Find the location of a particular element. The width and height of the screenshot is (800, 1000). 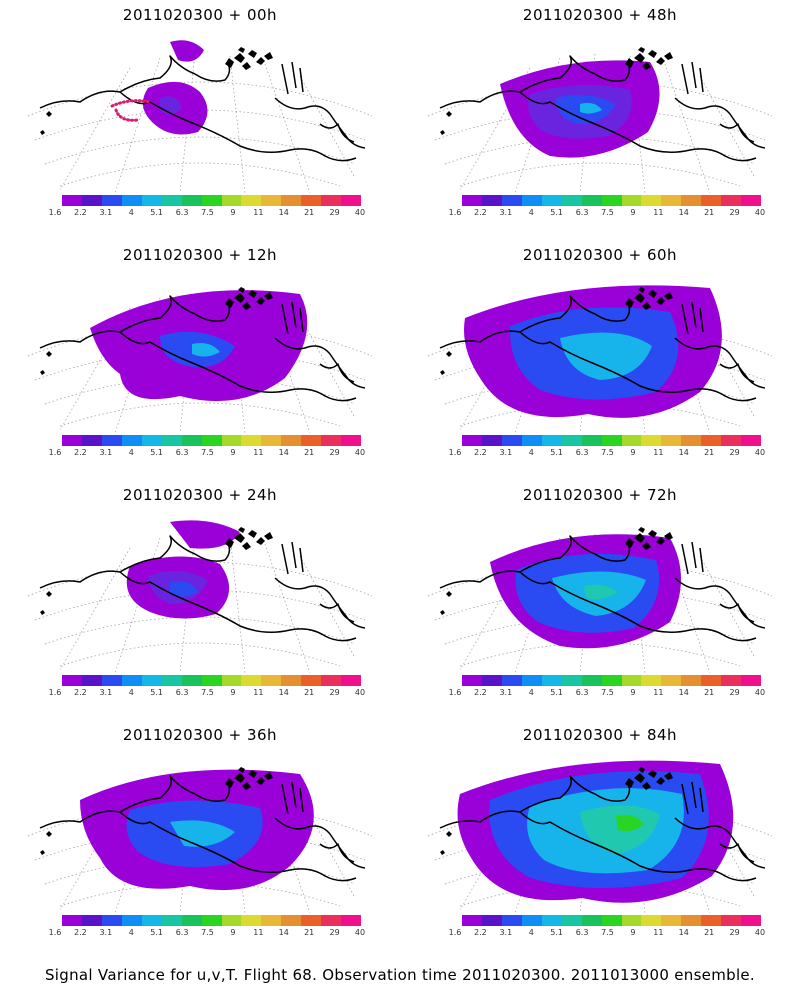

panel-title: 2011020300 + 84h is located at coordinates (600, 735).